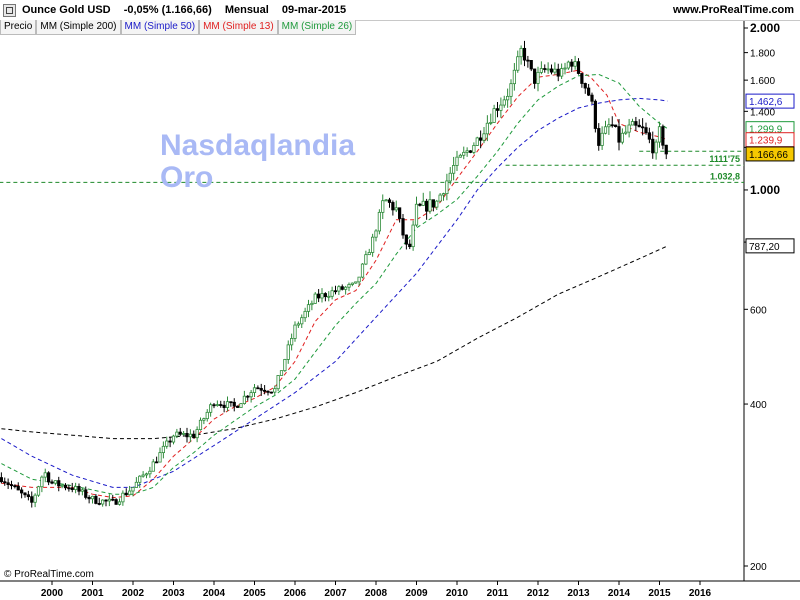 Image resolution: width=800 pixels, height=600 pixels. Describe the element at coordinates (764, 247) in the screenshot. I see `value-tag-label-4: 787,20` at that location.